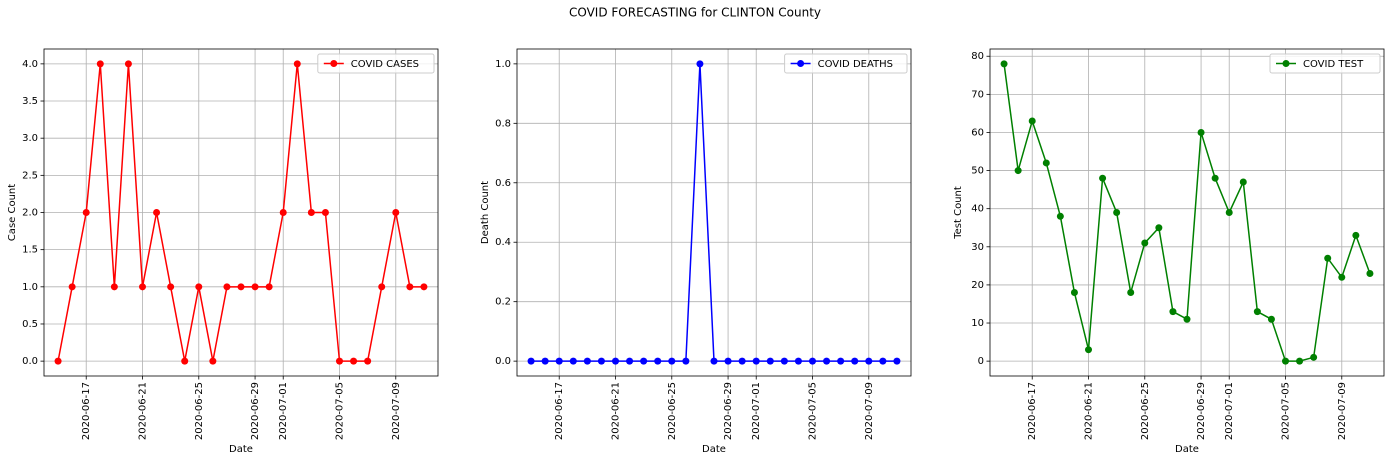 The image size is (1390, 462). What do you see at coordinates (977, 323) in the screenshot?
I see `y-tick-label: 10` at bounding box center [977, 323].